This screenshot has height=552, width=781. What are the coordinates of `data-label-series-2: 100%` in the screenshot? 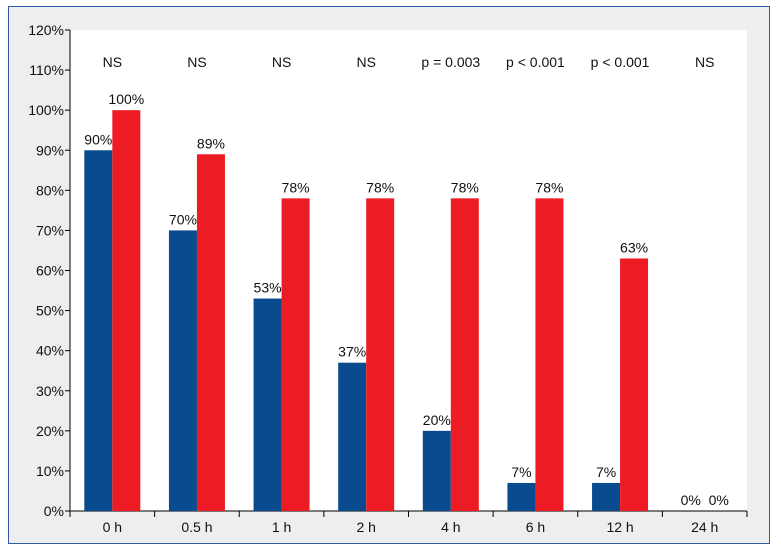 It's located at (126, 99).